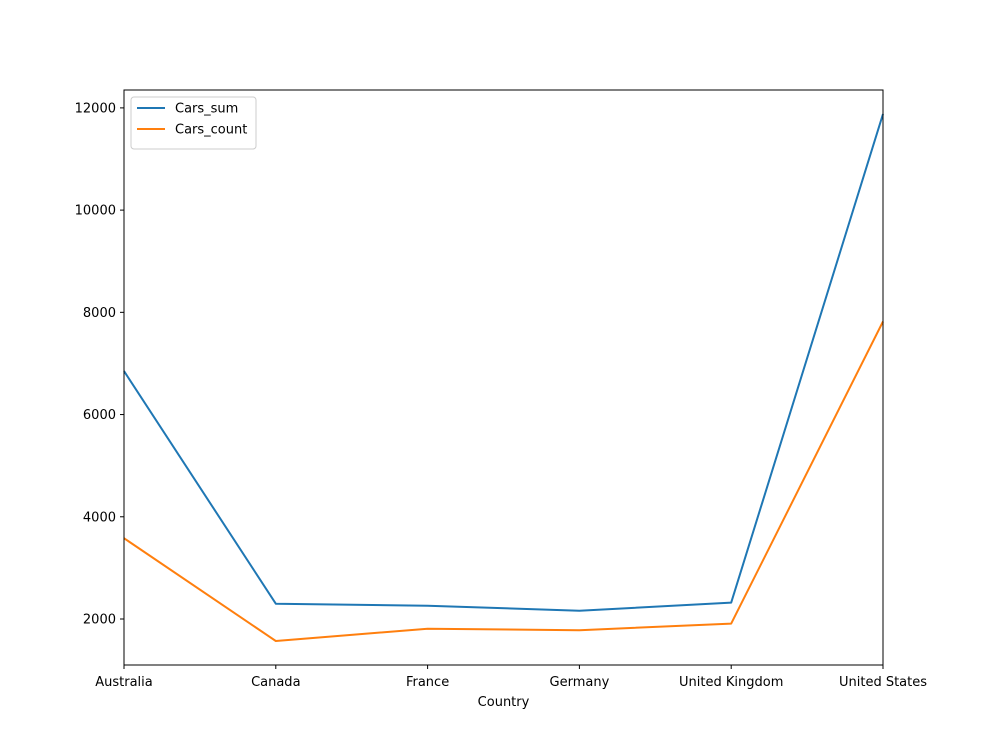 This screenshot has height=748, width=981. I want to click on x-tick-label: Australia, so click(124, 682).